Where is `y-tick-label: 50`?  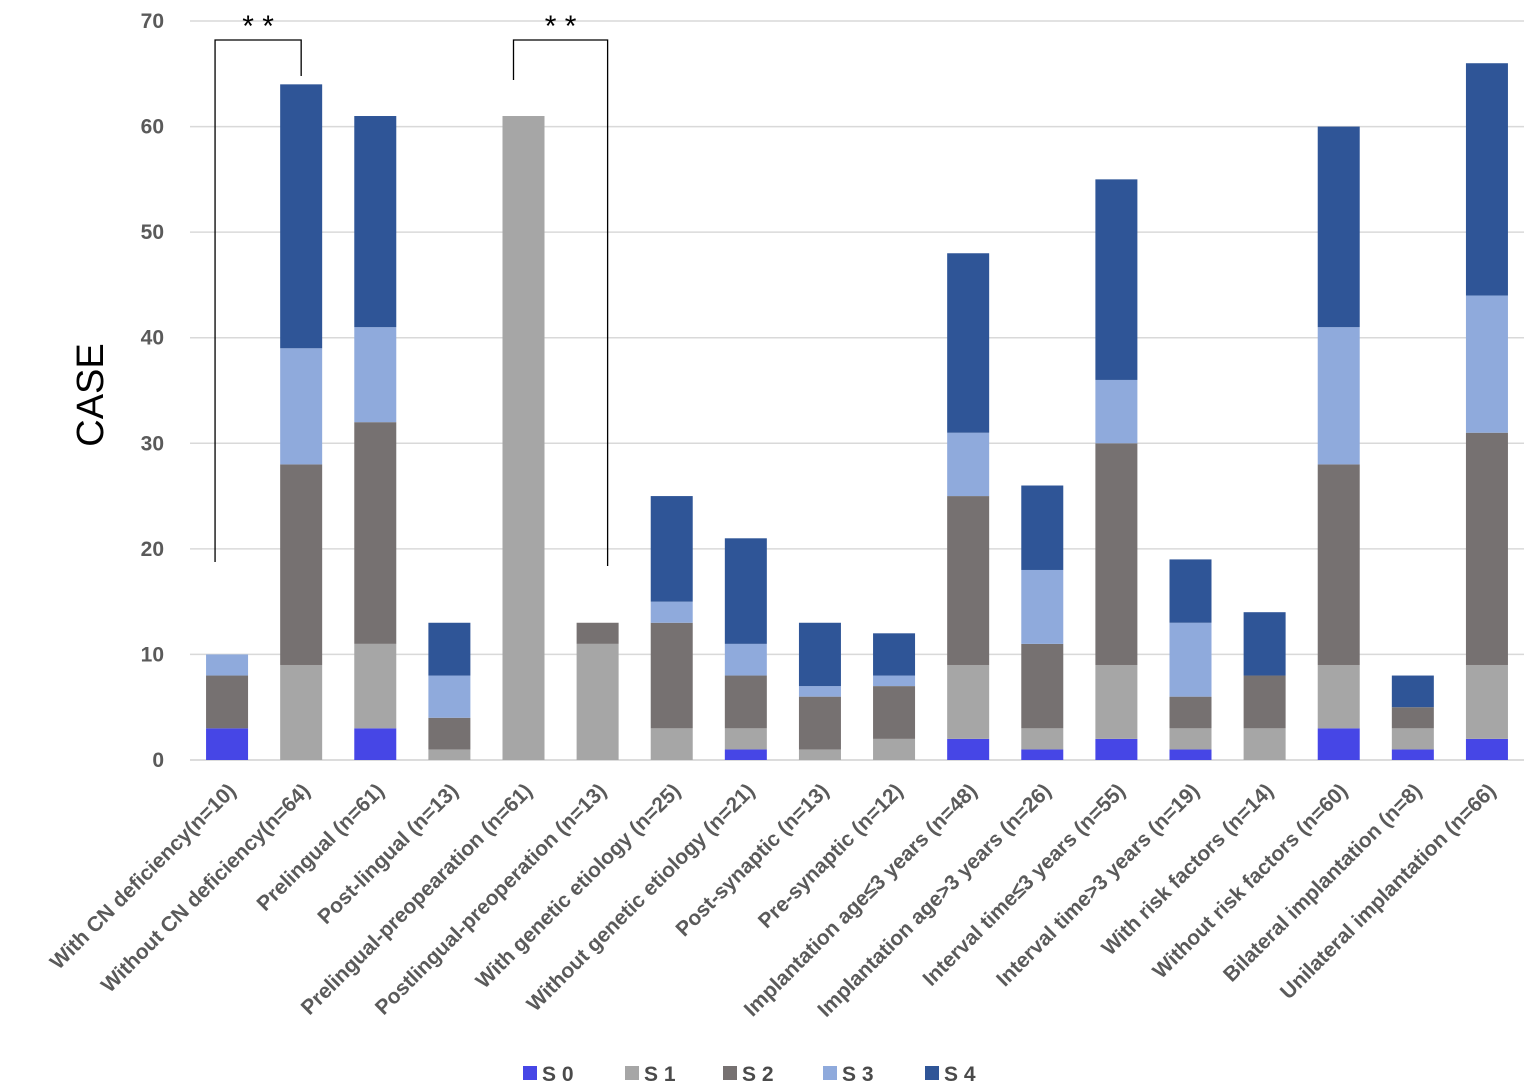
y-tick-label: 50 is located at coordinates (152, 232).